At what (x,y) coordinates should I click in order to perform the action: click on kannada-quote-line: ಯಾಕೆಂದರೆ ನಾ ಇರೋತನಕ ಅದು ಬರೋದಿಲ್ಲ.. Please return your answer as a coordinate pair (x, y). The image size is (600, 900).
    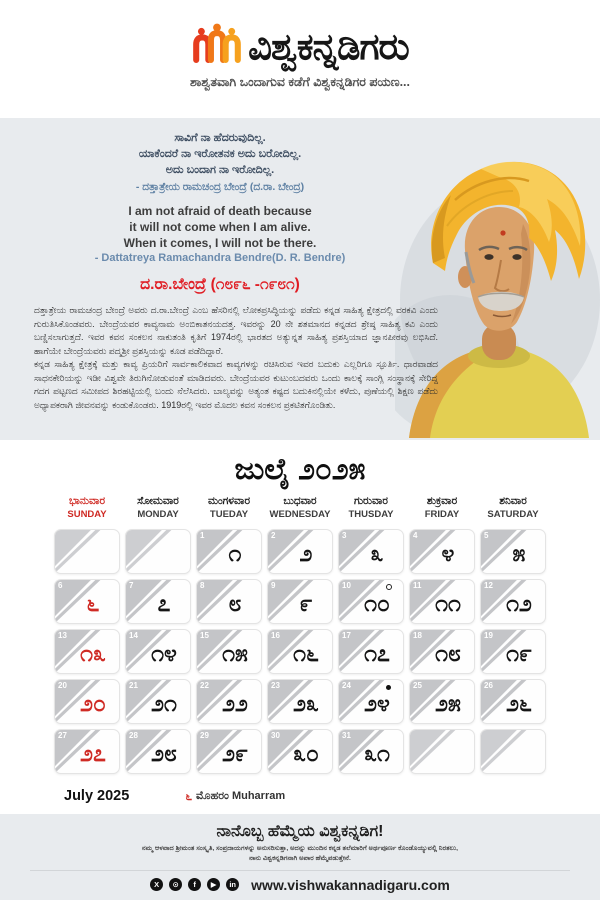
    Looking at the image, I should click on (220, 153).